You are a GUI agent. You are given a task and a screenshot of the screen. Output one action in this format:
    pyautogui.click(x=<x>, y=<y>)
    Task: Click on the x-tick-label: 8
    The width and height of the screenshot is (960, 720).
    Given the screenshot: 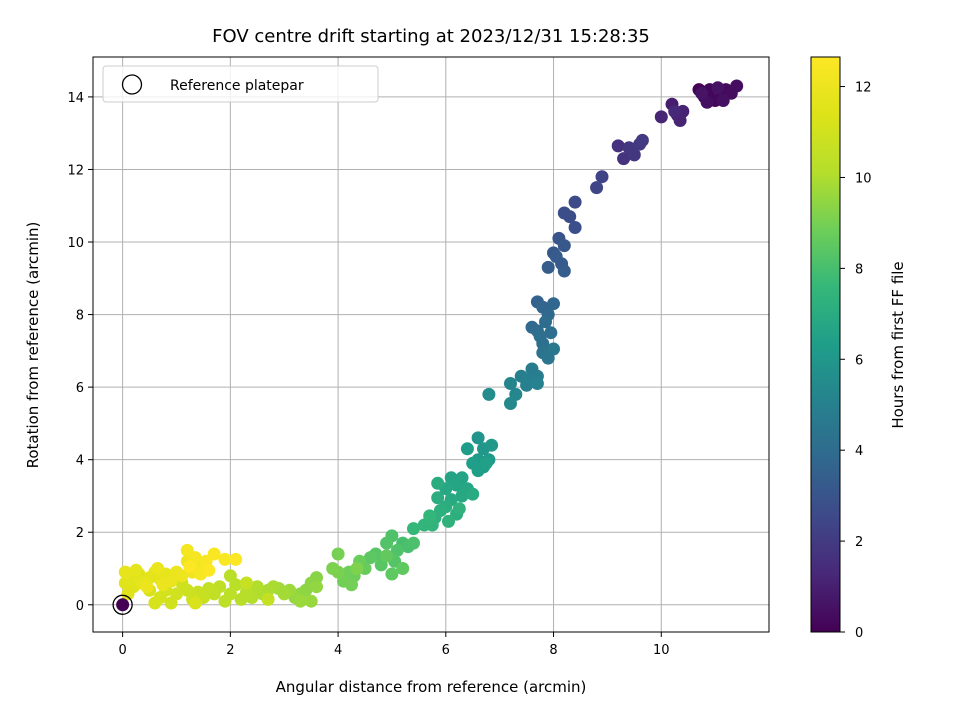 What is the action you would take?
    pyautogui.click(x=553, y=650)
    